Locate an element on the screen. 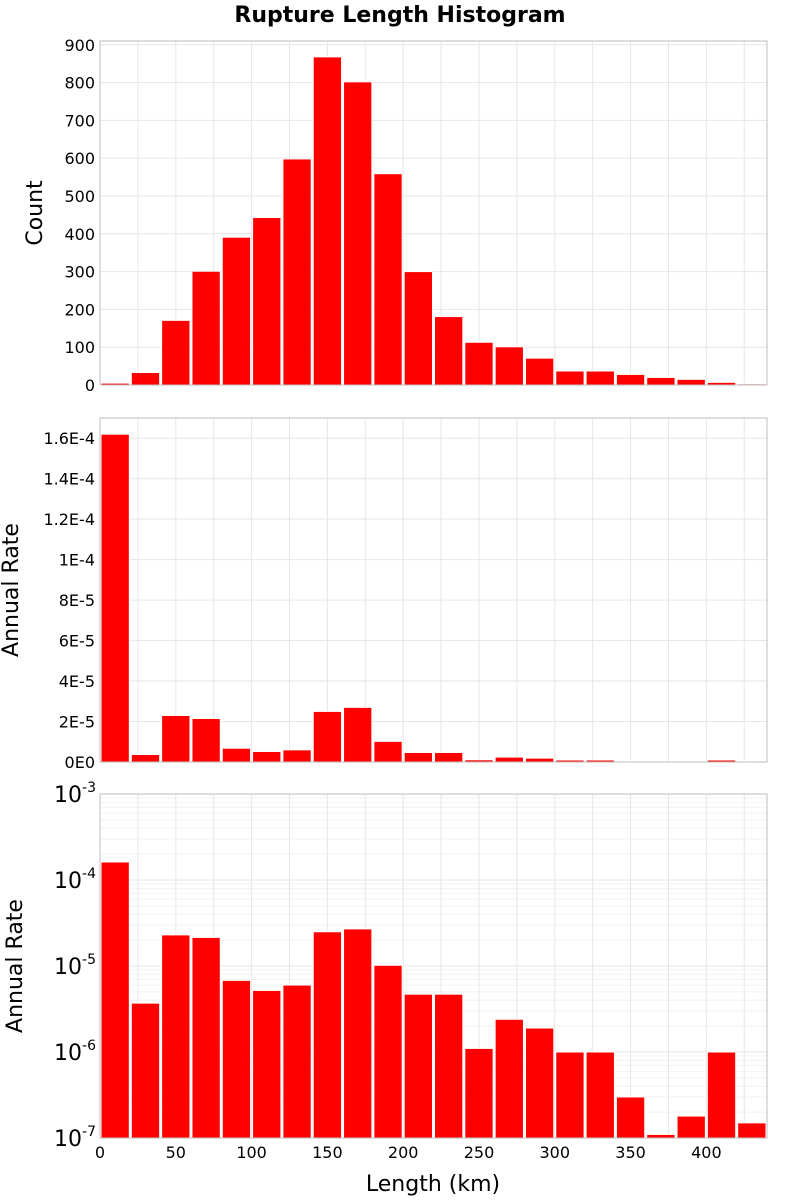  y-tick-label: 6E-5 is located at coordinates (77, 641).